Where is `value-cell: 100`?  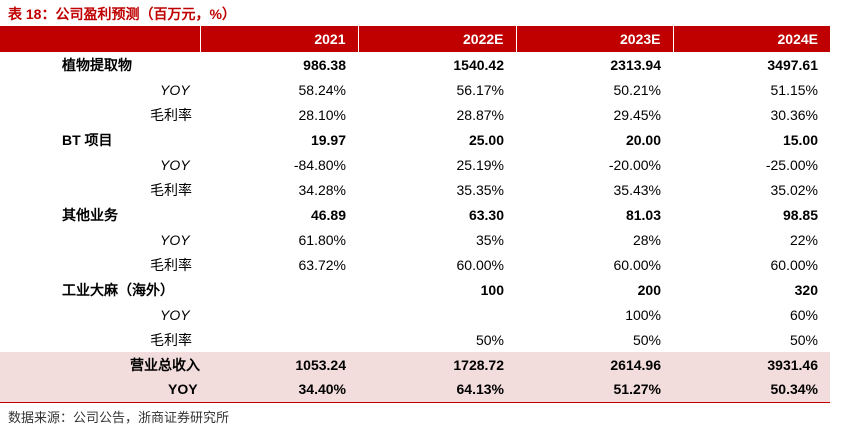
value-cell: 100 is located at coordinates (492, 289).